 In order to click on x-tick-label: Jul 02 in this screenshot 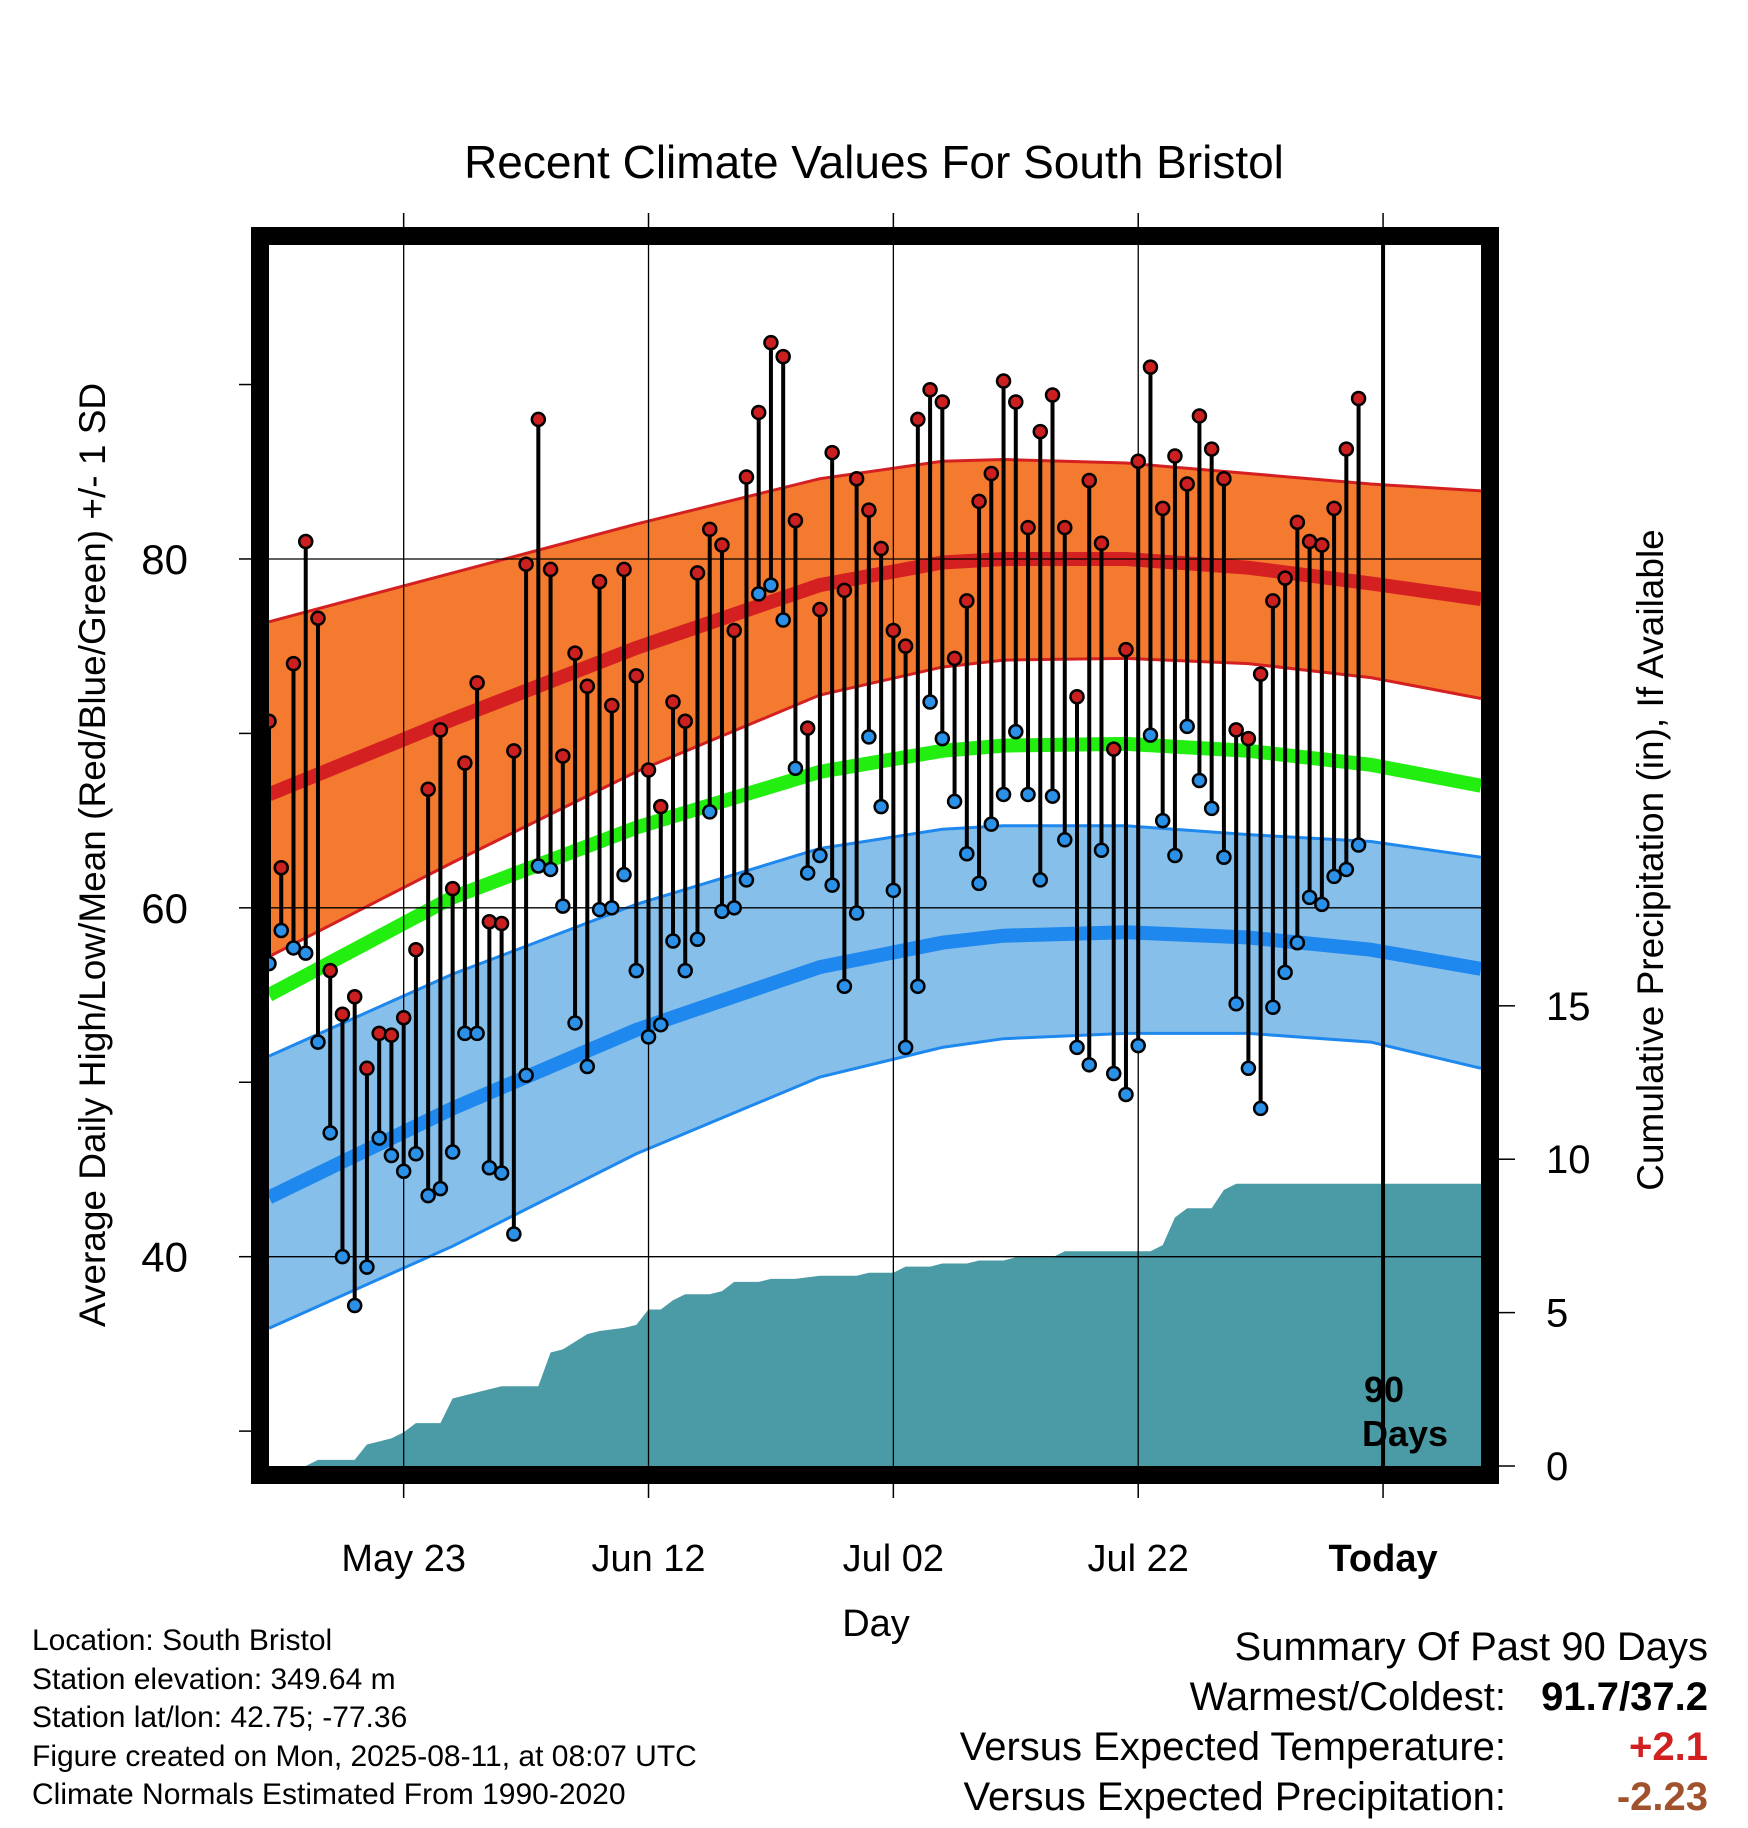, I will do `click(893, 1559)`.